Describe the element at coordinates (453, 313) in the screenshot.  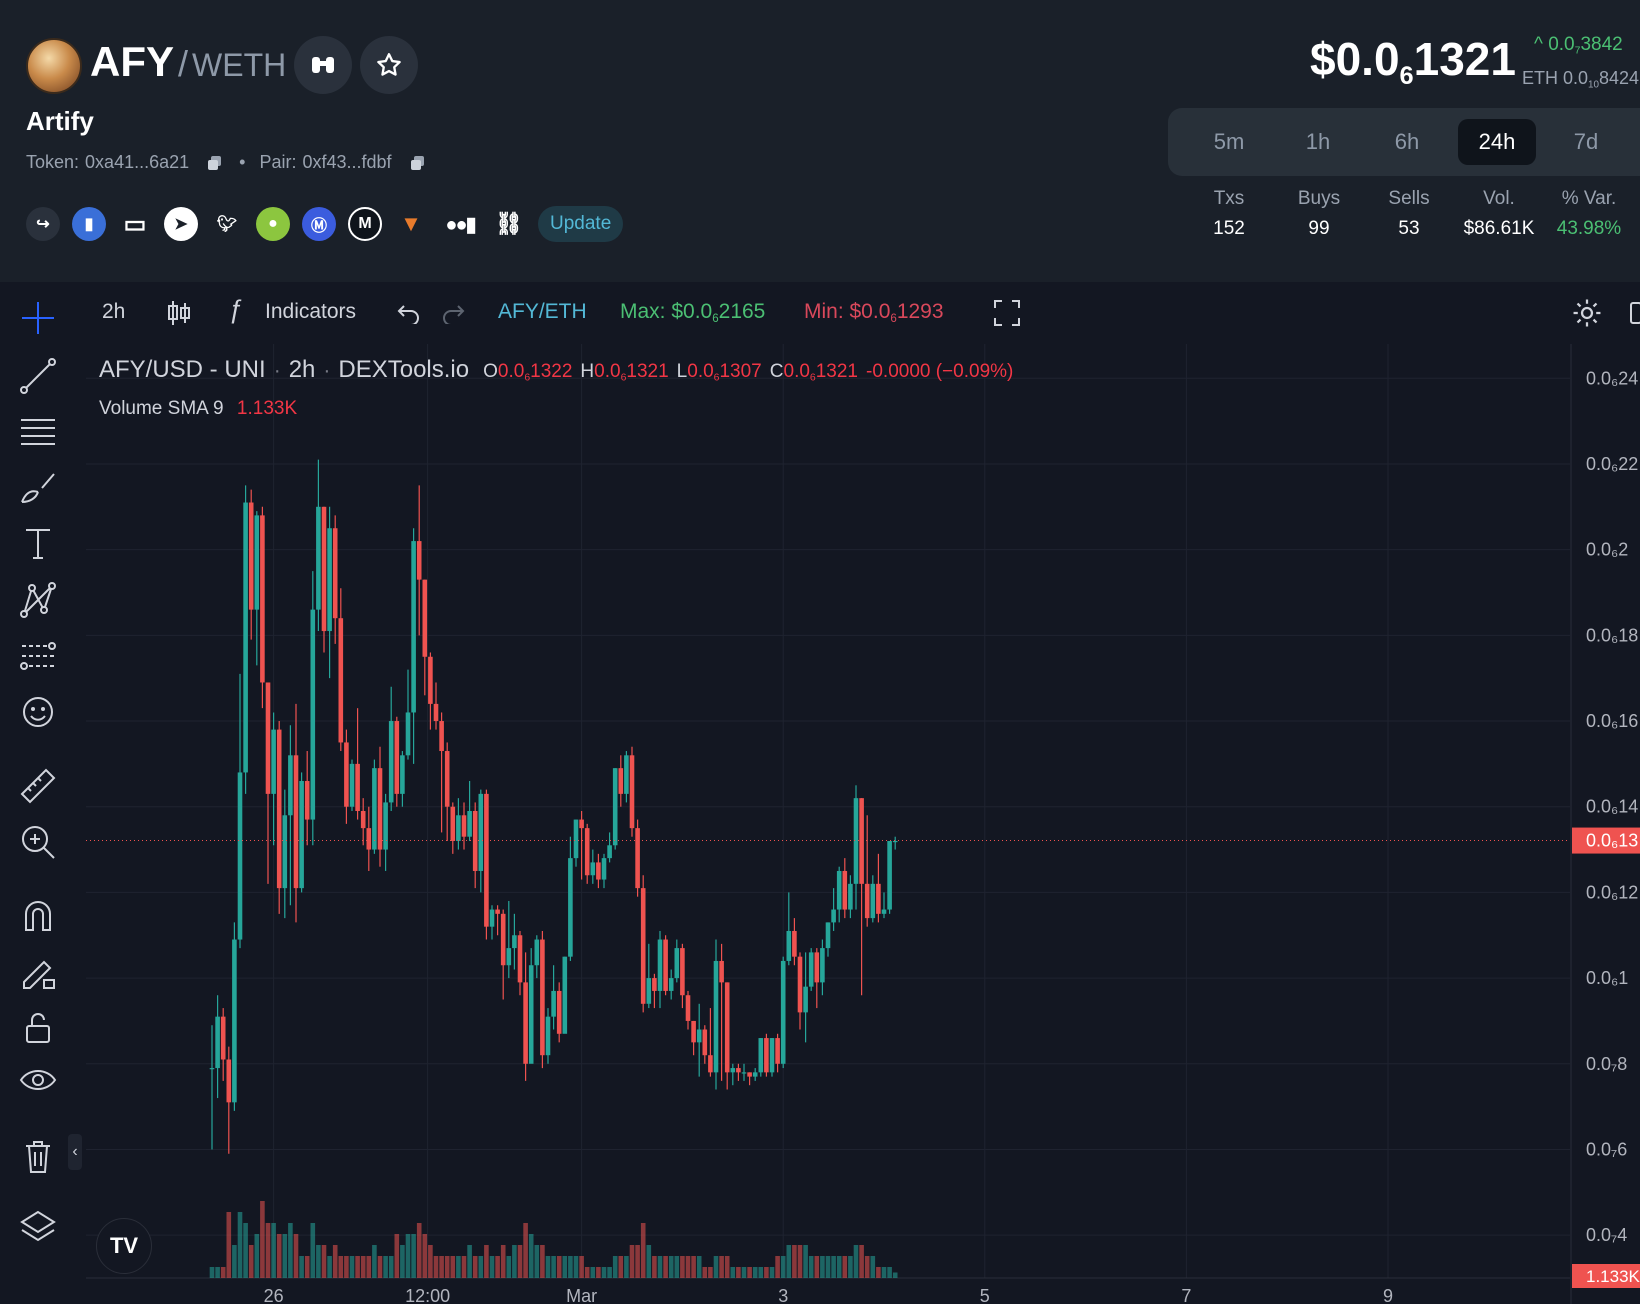
I see `redo-icon` at that location.